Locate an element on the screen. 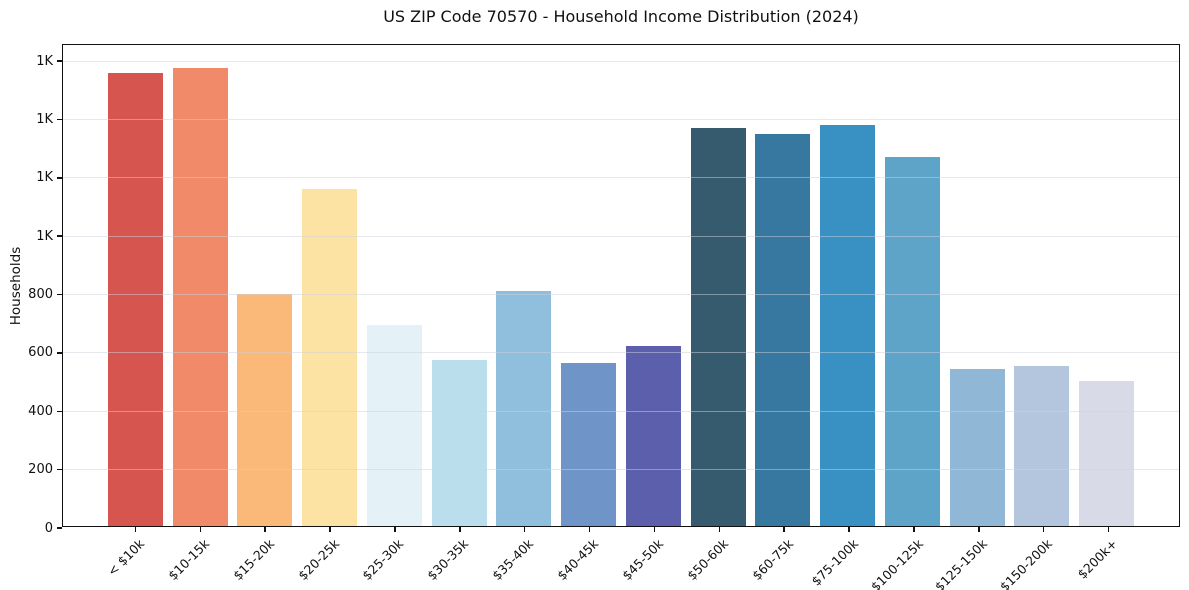 This screenshot has width=1189, height=590. x-tick-label: $50-60k is located at coordinates (707, 560).